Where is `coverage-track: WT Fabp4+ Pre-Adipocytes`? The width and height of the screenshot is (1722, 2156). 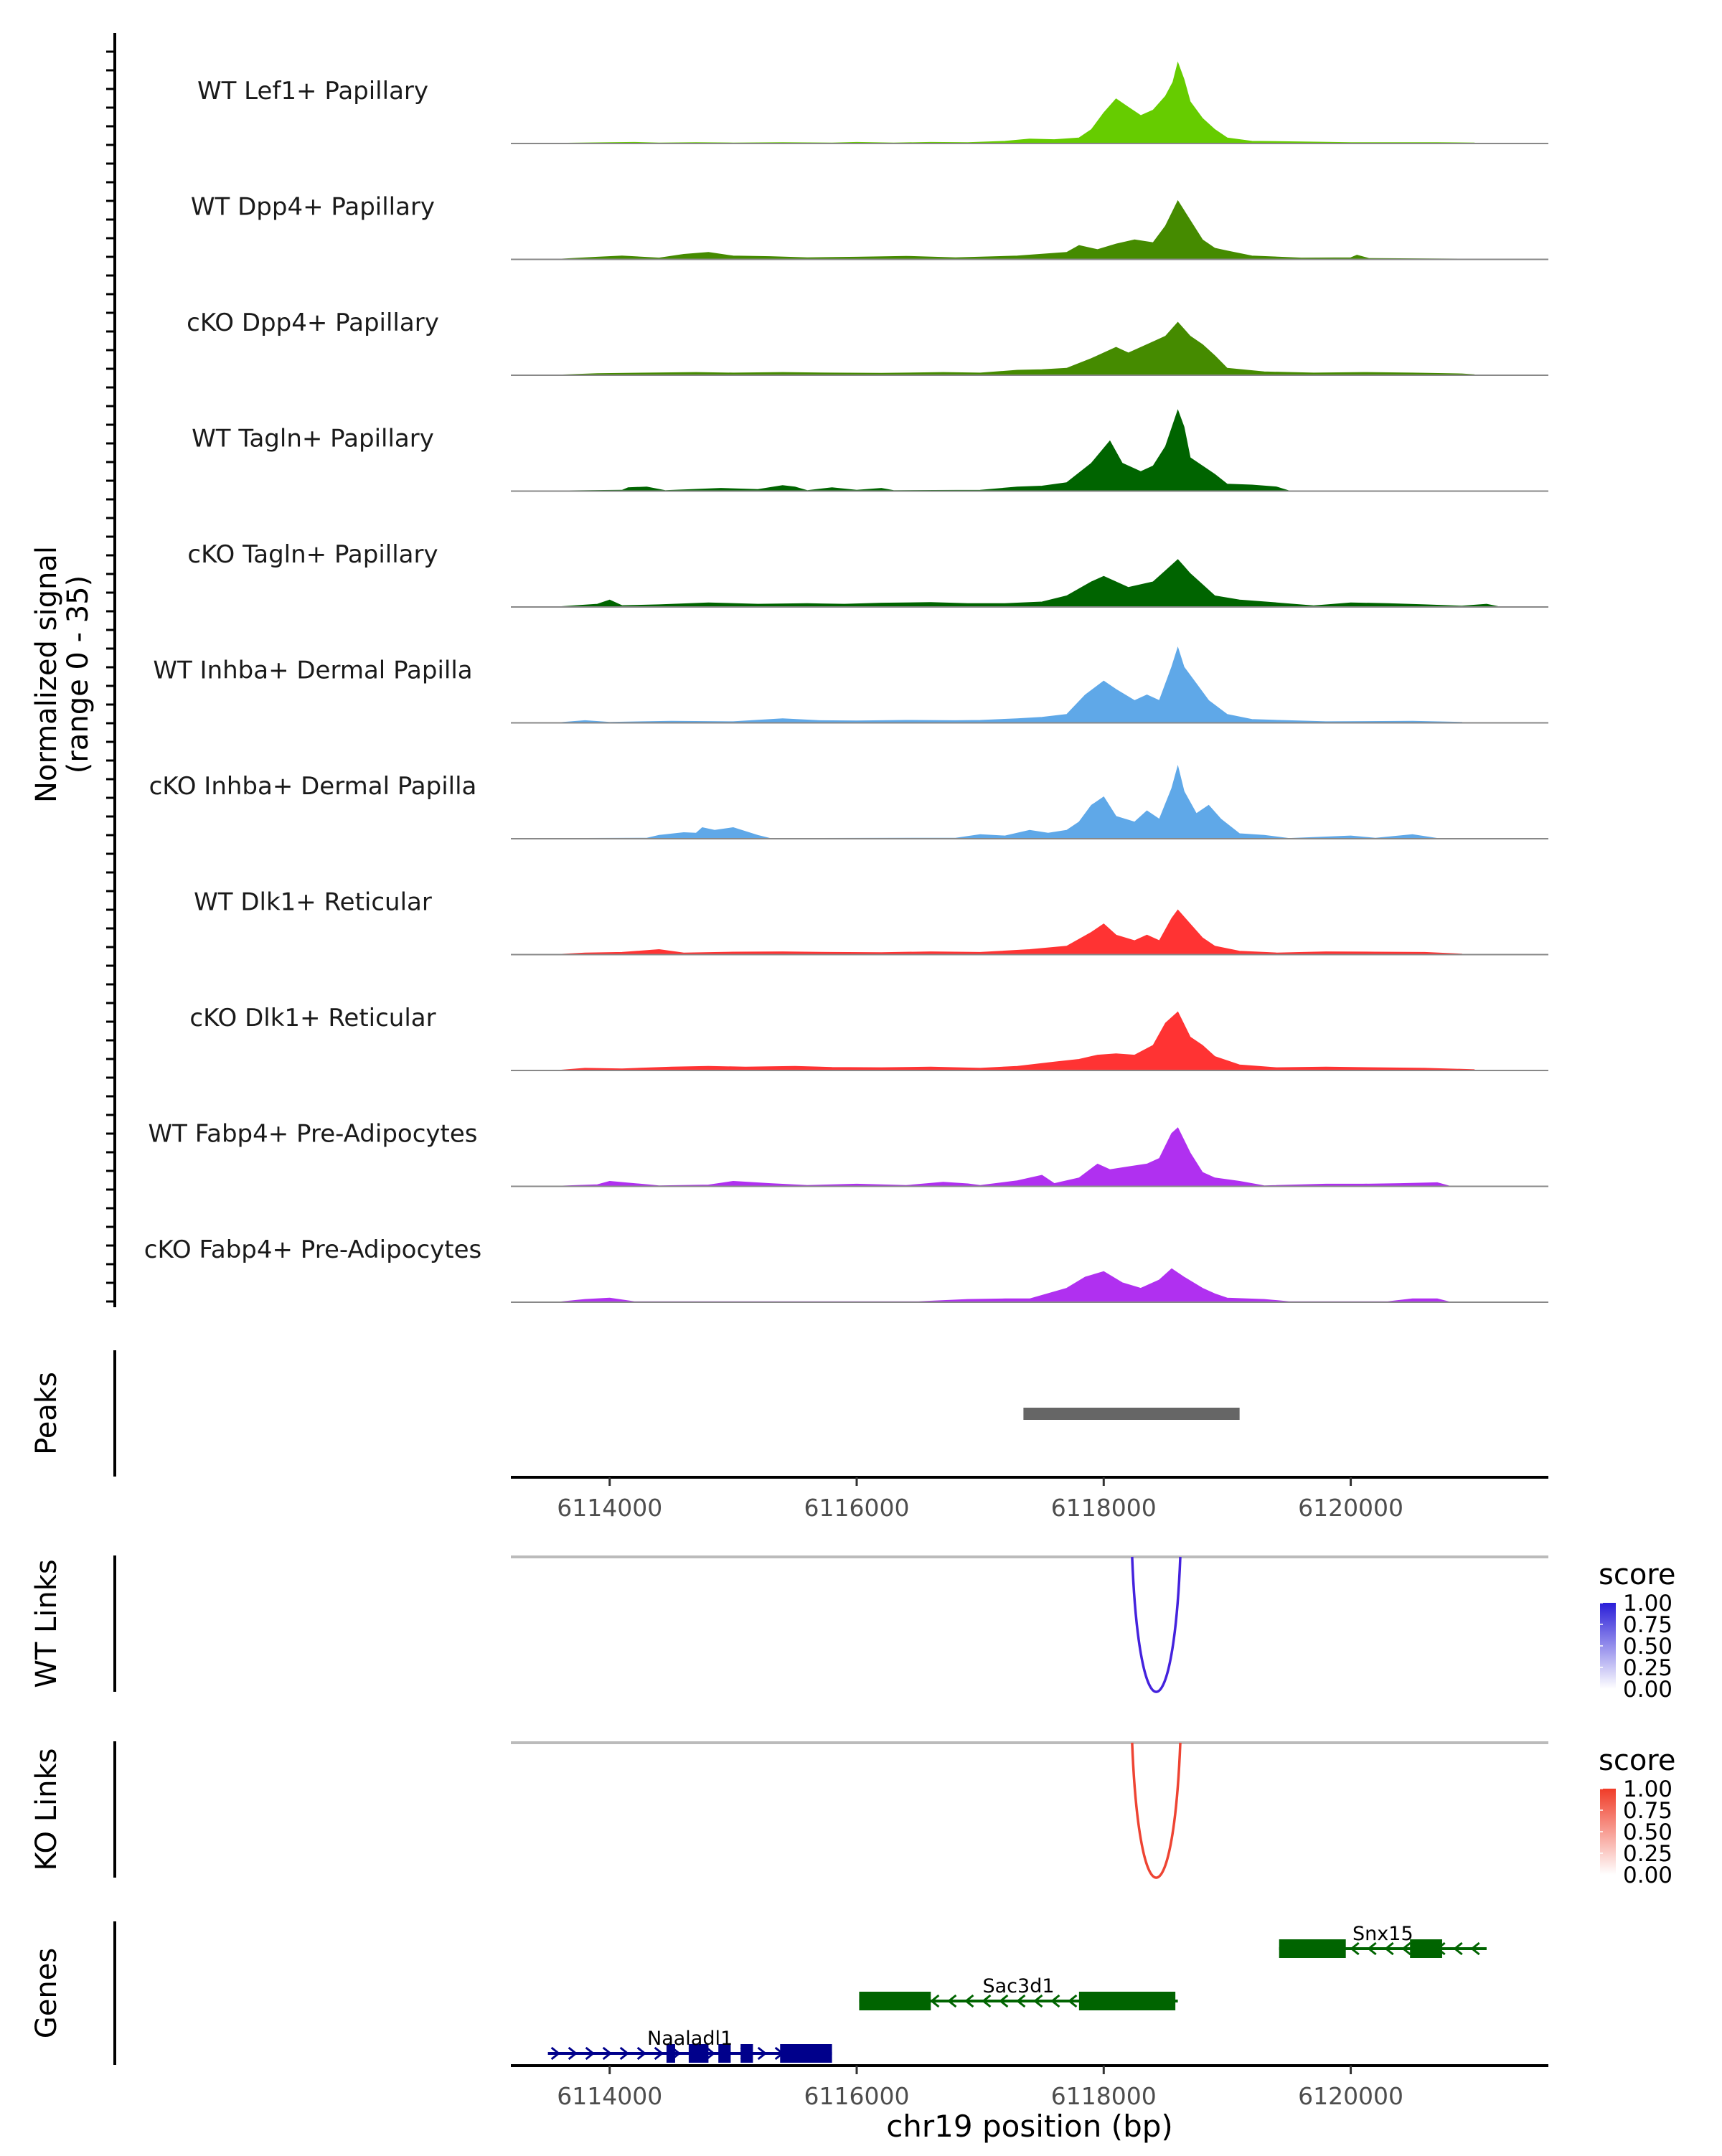
coverage-track: WT Fabp4+ Pre-Adipocytes is located at coordinates (849, 1153).